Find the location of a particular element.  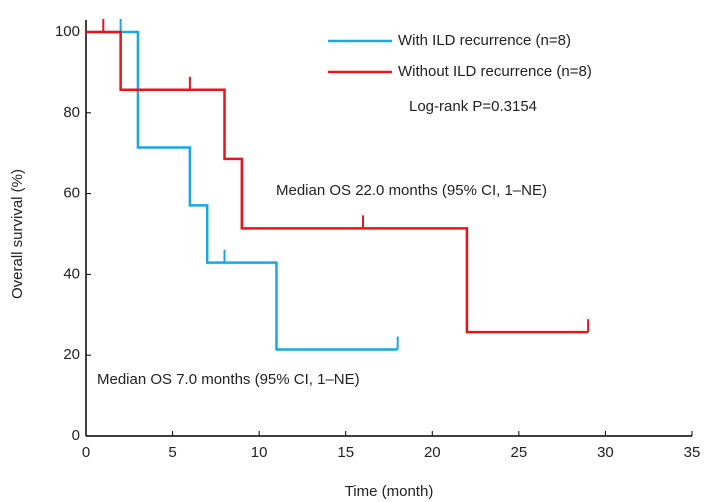

annotation: Median OS 7.0 months (95% CI, 1–NE) is located at coordinates (228, 379).